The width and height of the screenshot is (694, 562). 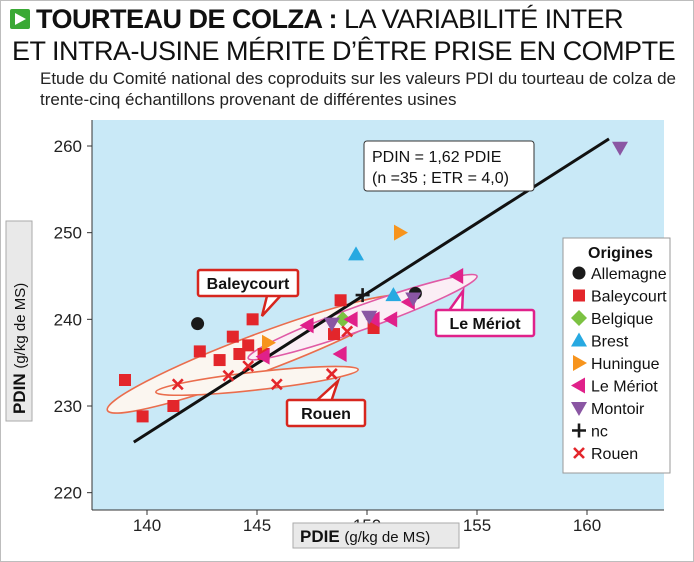 I want to click on regression-equation: PDIN = 1,62 PDIE, so click(x=436, y=157).